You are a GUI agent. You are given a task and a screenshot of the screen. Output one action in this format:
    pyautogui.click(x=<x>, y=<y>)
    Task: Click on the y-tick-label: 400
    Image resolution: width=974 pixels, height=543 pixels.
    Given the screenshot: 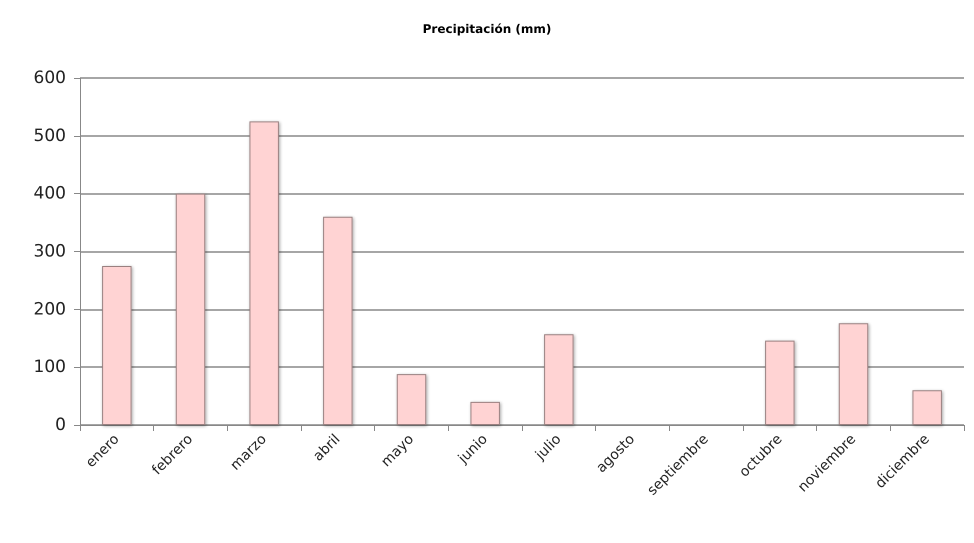 What is the action you would take?
    pyautogui.click(x=50, y=194)
    